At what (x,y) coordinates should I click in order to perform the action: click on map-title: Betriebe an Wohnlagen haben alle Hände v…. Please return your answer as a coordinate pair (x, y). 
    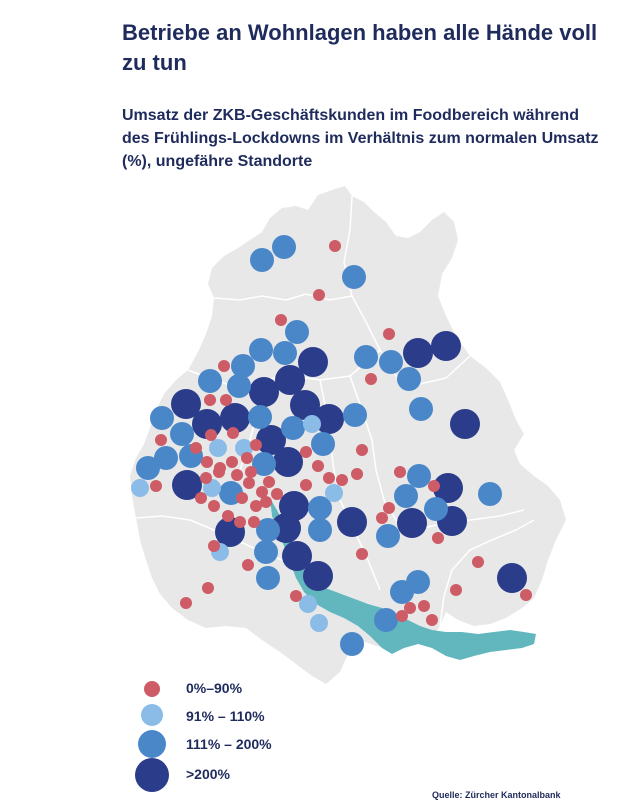
    Looking at the image, I should click on (360, 47).